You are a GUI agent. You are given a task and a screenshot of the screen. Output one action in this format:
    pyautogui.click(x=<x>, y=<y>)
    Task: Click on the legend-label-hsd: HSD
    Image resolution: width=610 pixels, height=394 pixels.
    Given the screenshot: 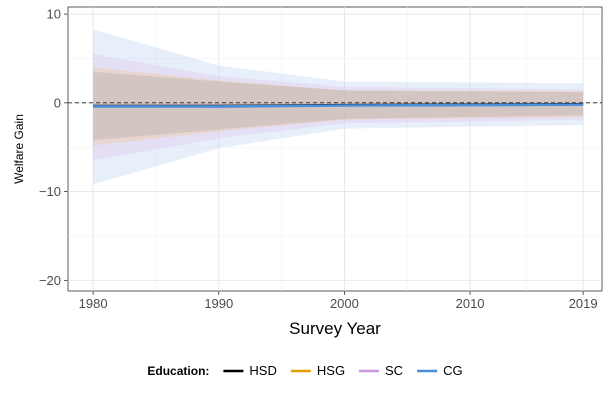 What is the action you would take?
    pyautogui.click(x=262, y=370)
    